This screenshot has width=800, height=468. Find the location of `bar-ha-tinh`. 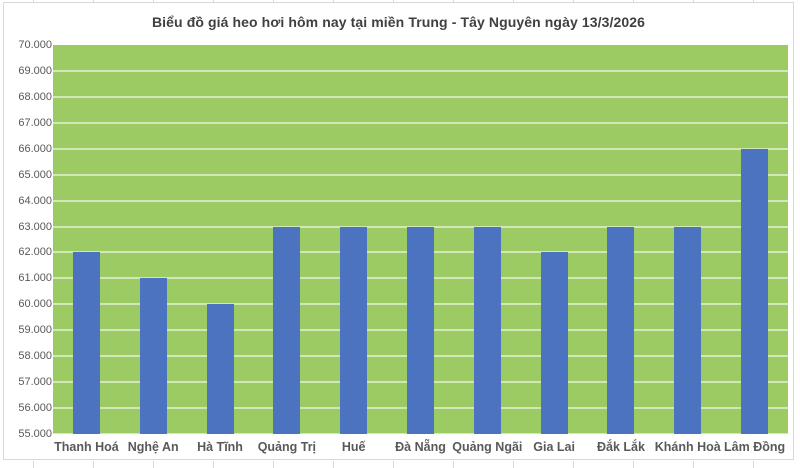

bar-ha-tinh is located at coordinates (220, 369).